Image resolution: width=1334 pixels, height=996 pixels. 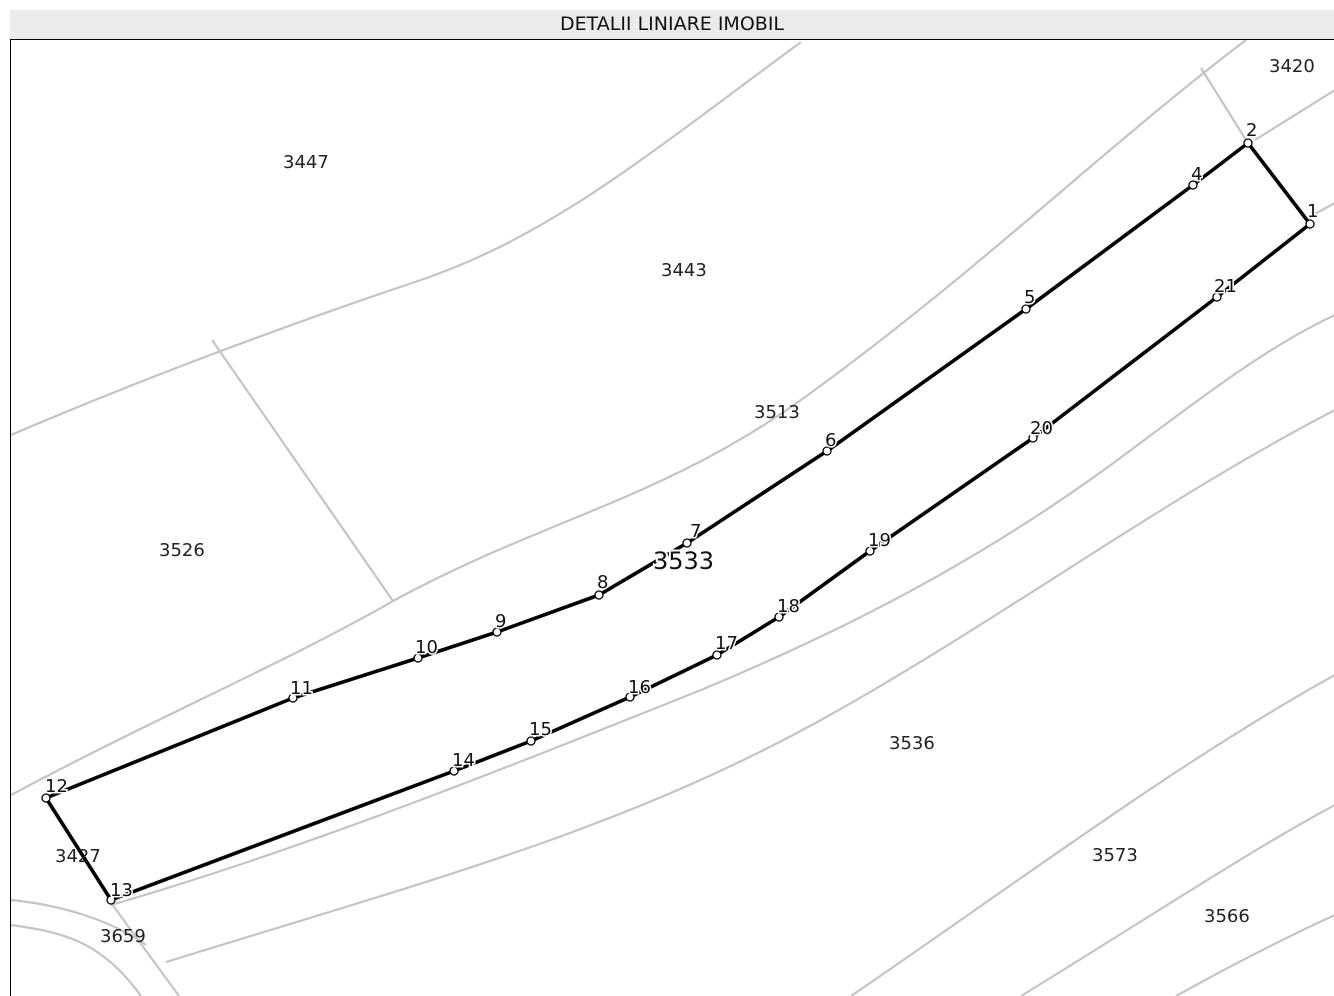 What do you see at coordinates (463, 760) in the screenshot?
I see `vertex-label: 14` at bounding box center [463, 760].